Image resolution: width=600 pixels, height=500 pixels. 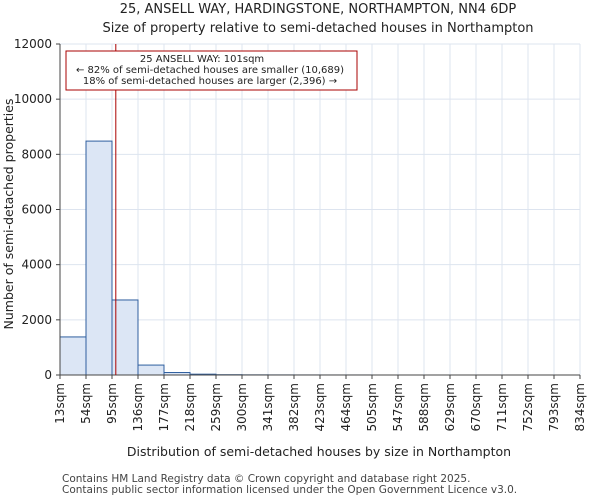 I want to click on x-tick-label: 259sqm, so click(x=216, y=407).